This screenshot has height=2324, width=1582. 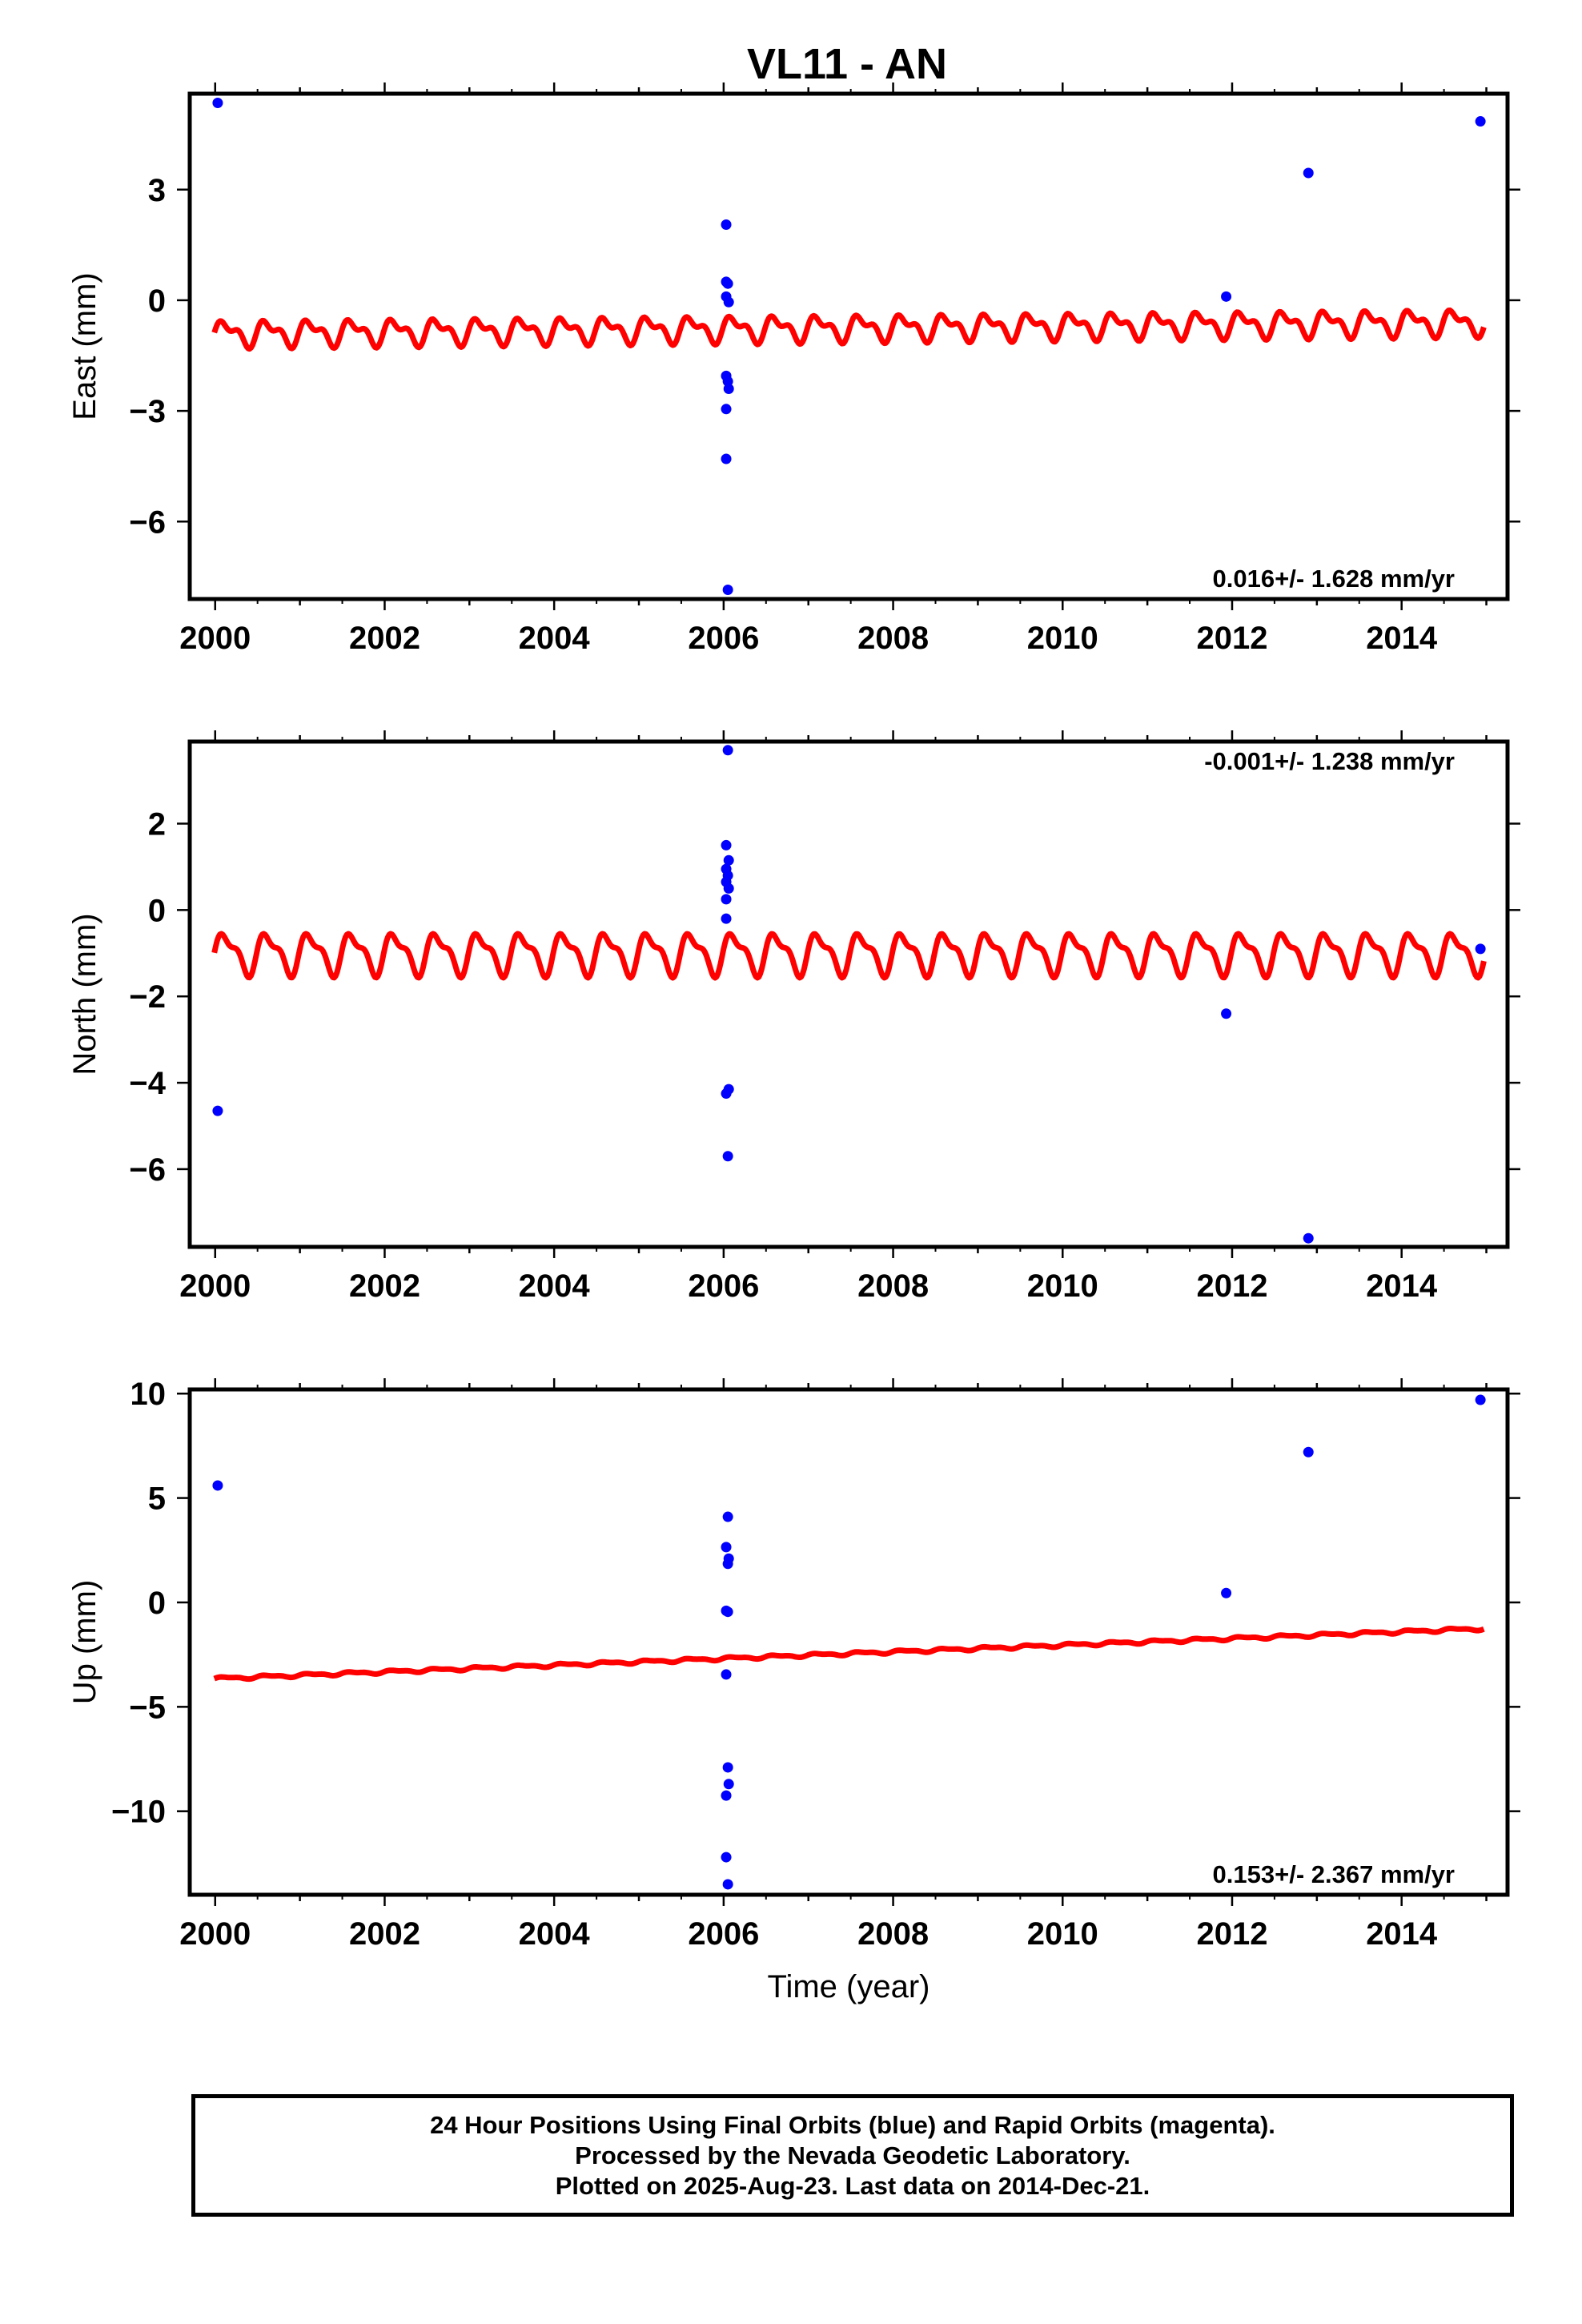 I want to click on up-xtick-label: 2012, so click(x=1231, y=1934).